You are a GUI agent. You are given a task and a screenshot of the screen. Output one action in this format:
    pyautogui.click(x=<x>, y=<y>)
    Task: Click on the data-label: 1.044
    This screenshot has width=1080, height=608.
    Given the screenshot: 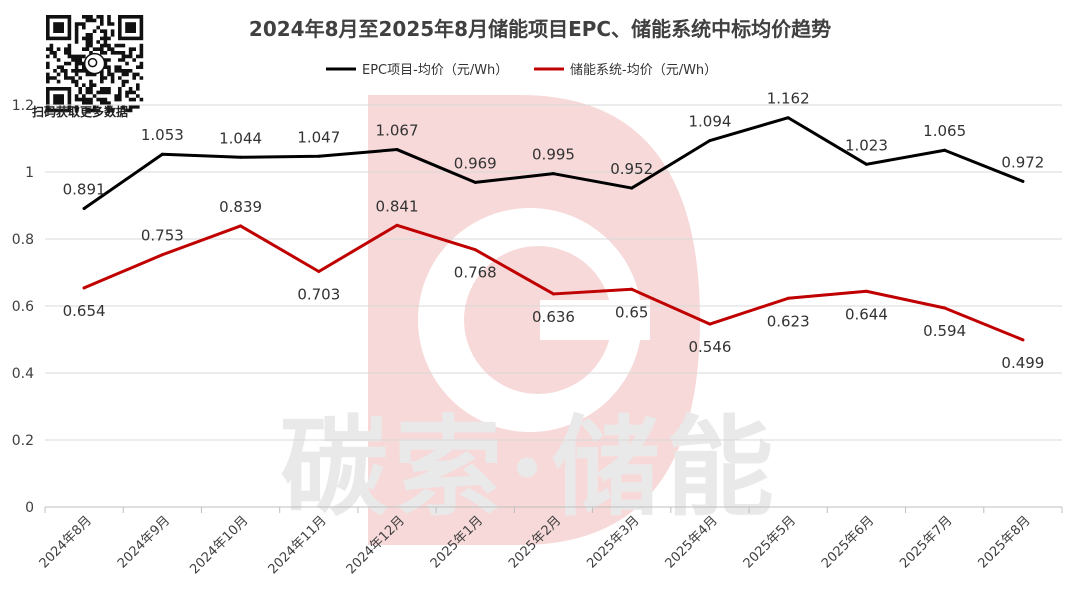 What is the action you would take?
    pyautogui.click(x=240, y=138)
    